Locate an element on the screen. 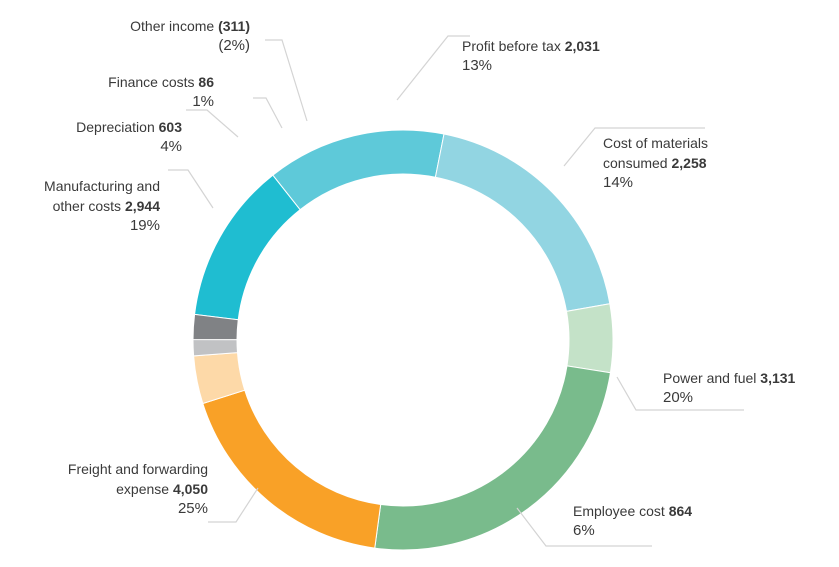 Image resolution: width=839 pixels, height=567 pixels. leader-line-power-and-fuel is located at coordinates (680, 393).